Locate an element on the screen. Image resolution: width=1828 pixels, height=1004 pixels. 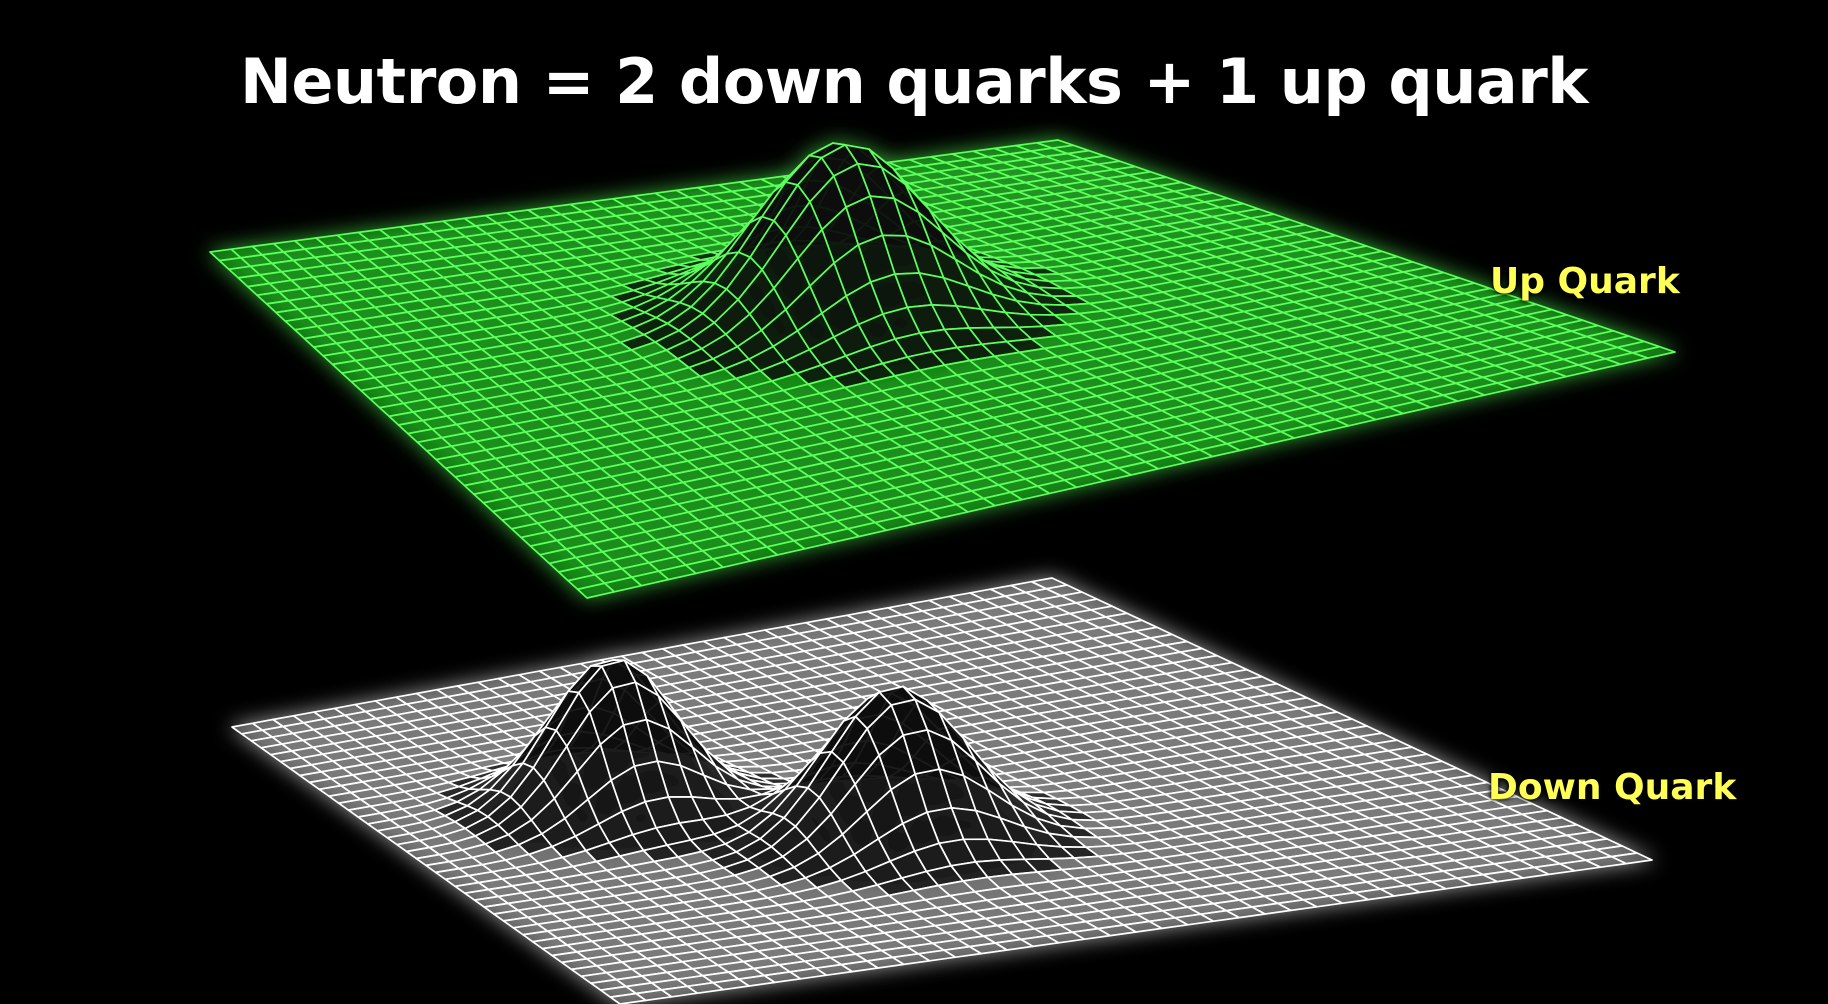
page-title: Neutron = 2 down quarks + 1 up quark is located at coordinates (914, 81).